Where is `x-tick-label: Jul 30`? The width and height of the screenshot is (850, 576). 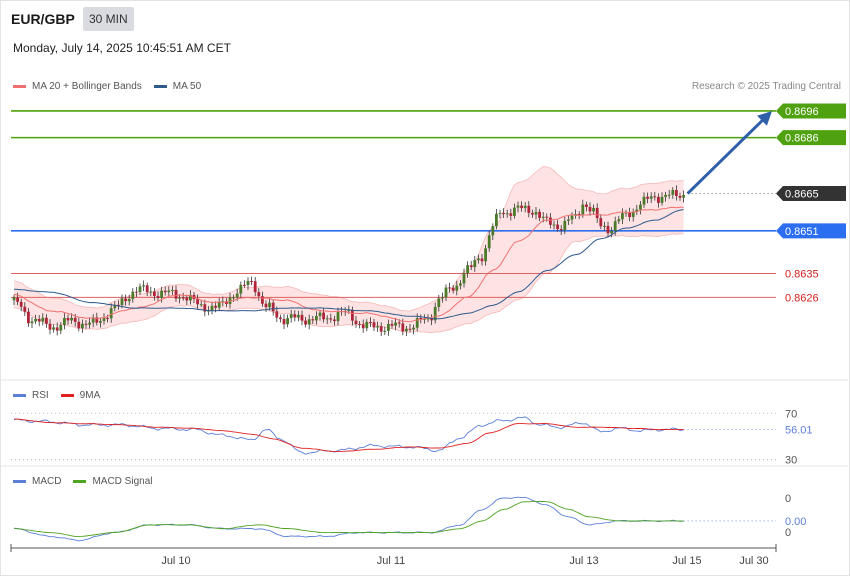
x-tick-label: Jul 30 is located at coordinates (753, 561).